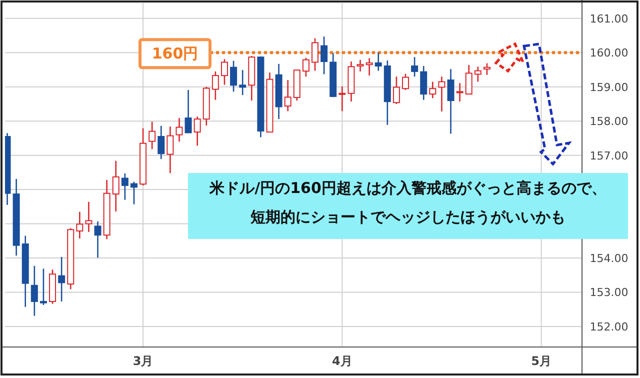 This screenshot has height=378, width=640. Describe the element at coordinates (609, 155) in the screenshot. I see `y-tick-label: 157.00` at that location.